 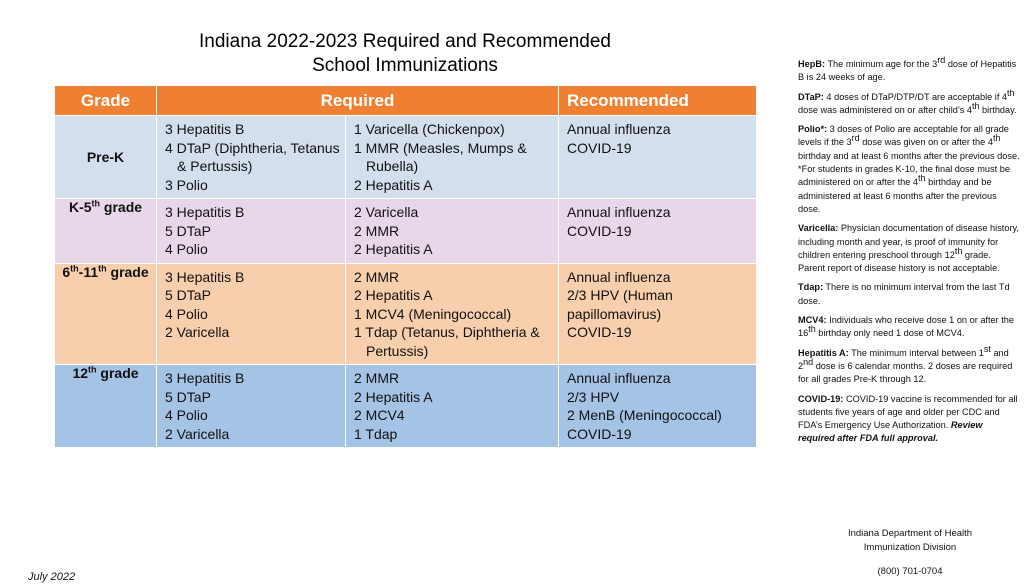 What do you see at coordinates (105, 313) in the screenshot?
I see `grade-6-11: 6th-11th grade` at bounding box center [105, 313].